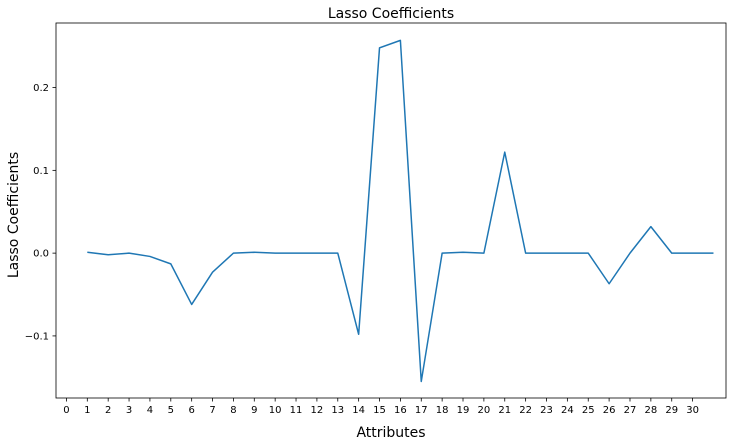 The image size is (733, 446). I want to click on chart-title: Lasso Coefficients, so click(391, 14).